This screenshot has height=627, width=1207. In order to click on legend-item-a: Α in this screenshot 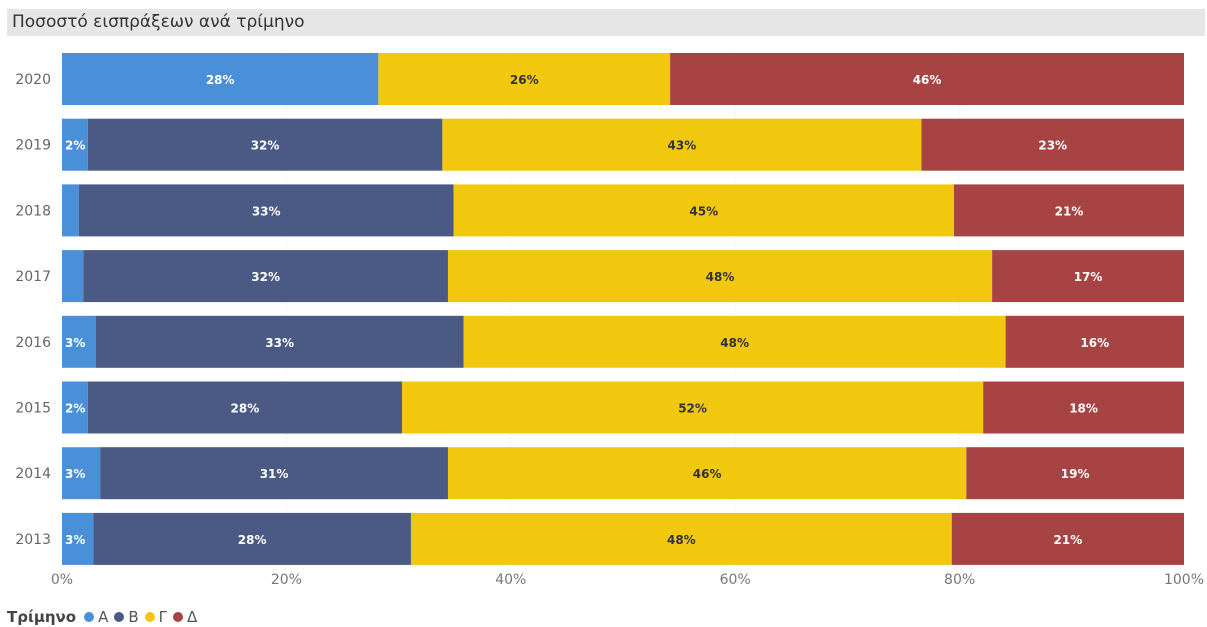, I will do `click(96, 617)`.